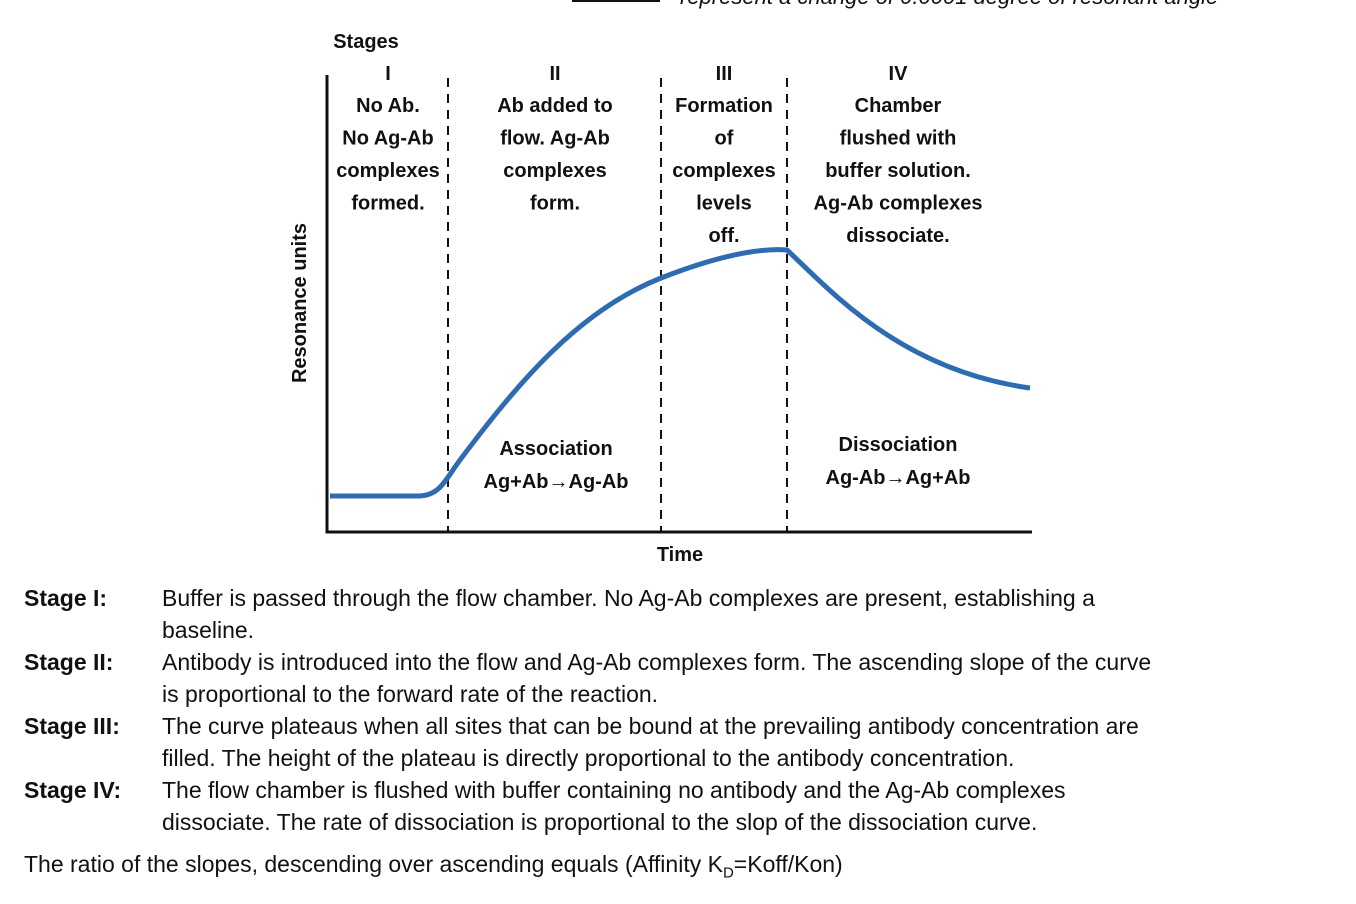 The height and width of the screenshot is (904, 1356). I want to click on stage-description: flow. Ag-Ab, so click(555, 139).